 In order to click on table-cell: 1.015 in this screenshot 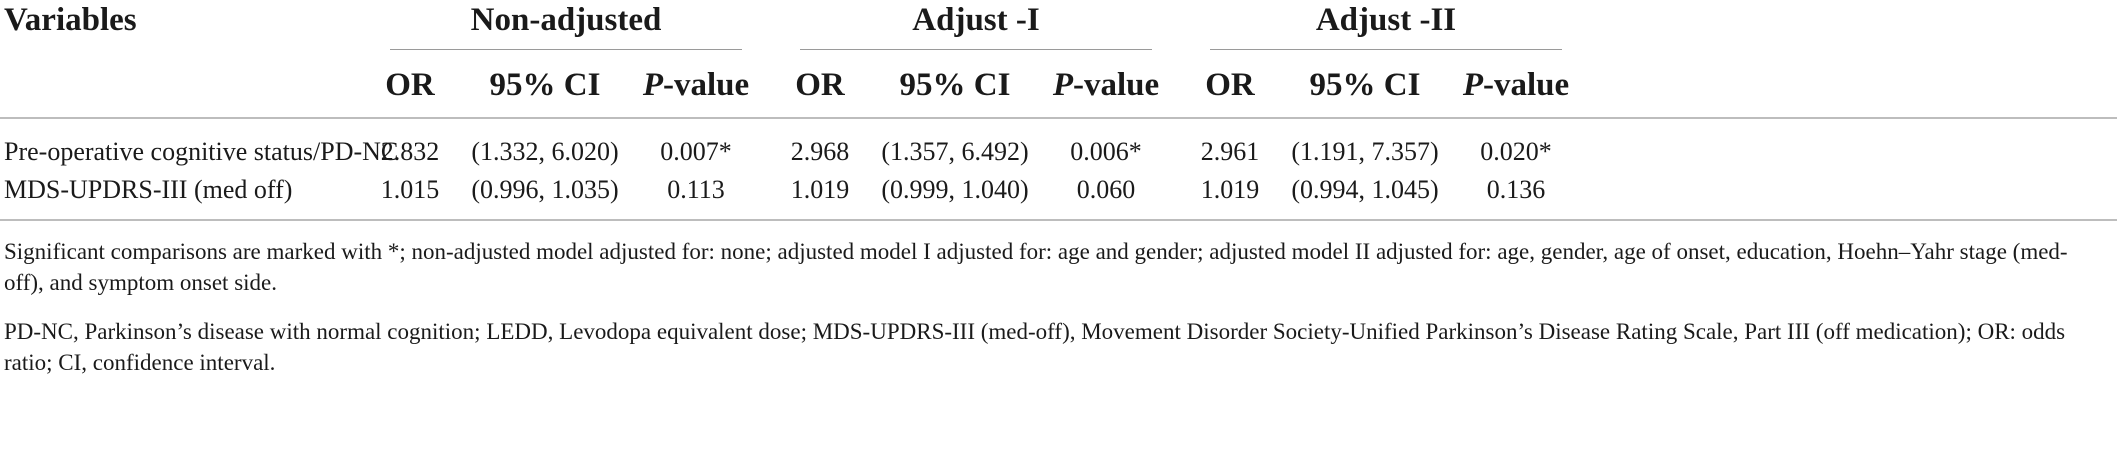, I will do `click(410, 189)`.